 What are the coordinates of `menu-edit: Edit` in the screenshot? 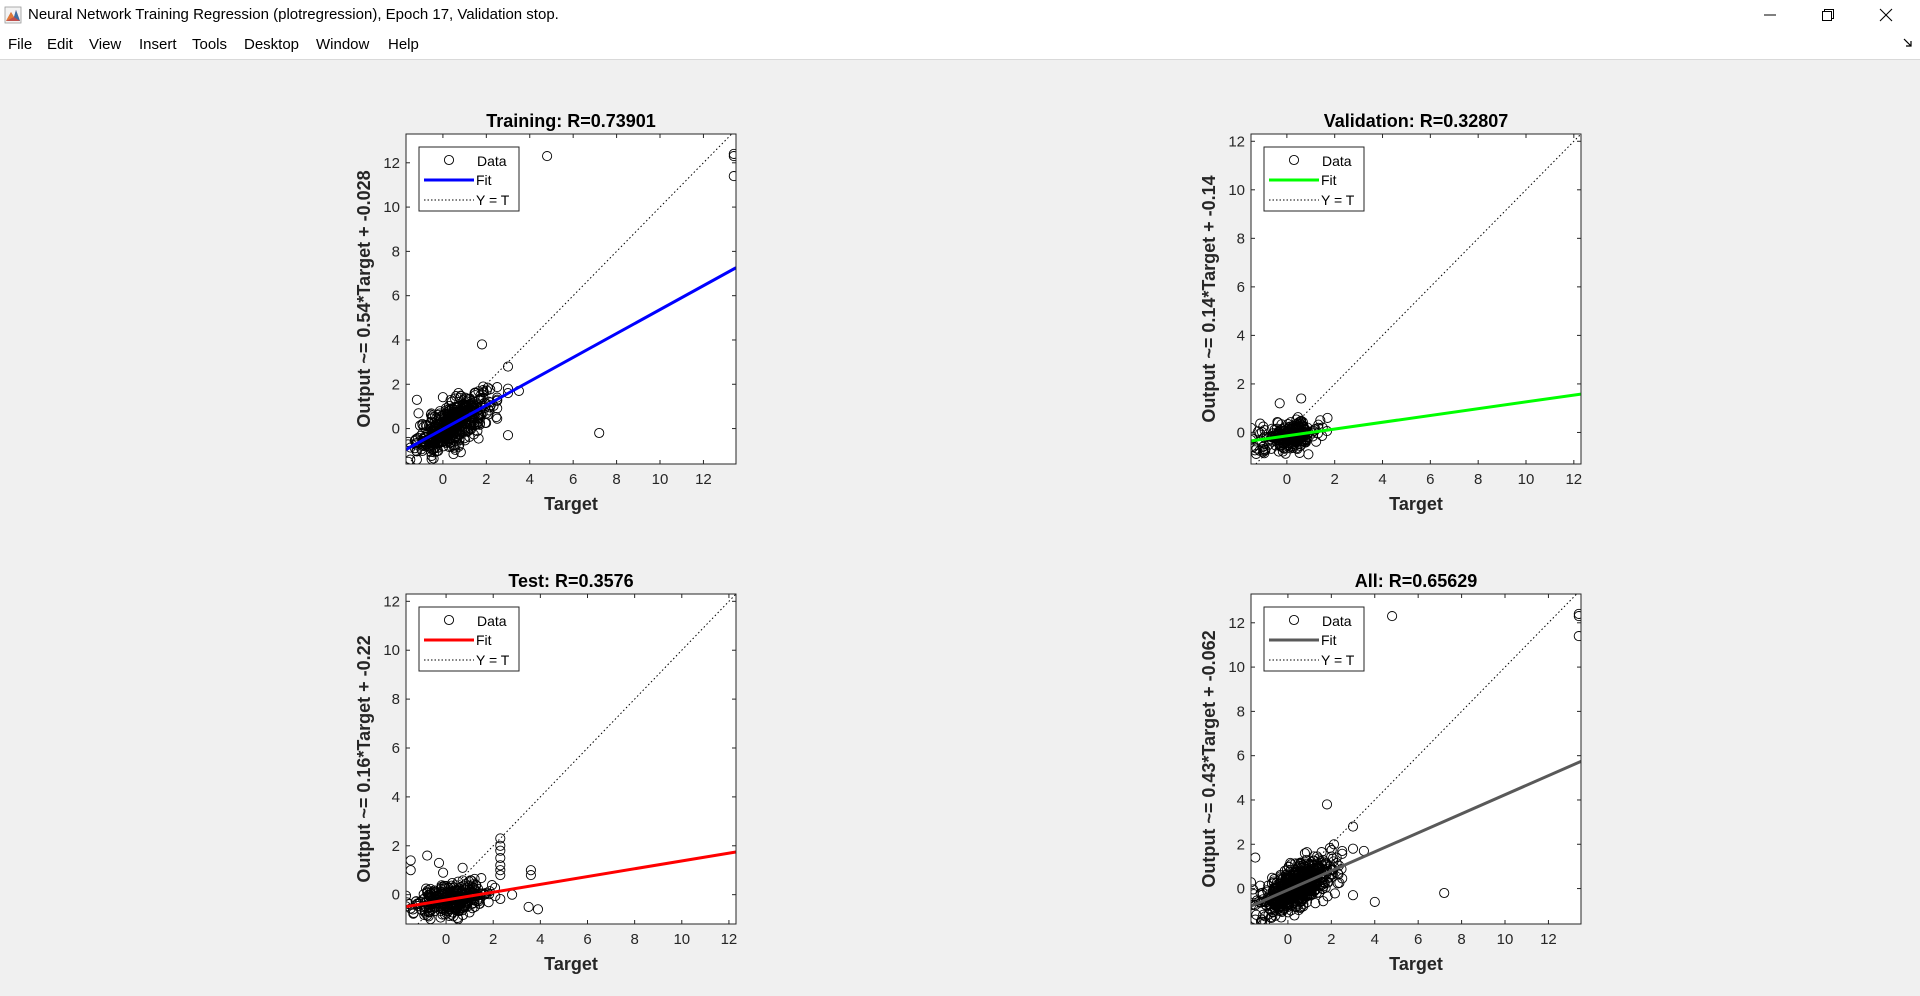 It's located at (60, 44).